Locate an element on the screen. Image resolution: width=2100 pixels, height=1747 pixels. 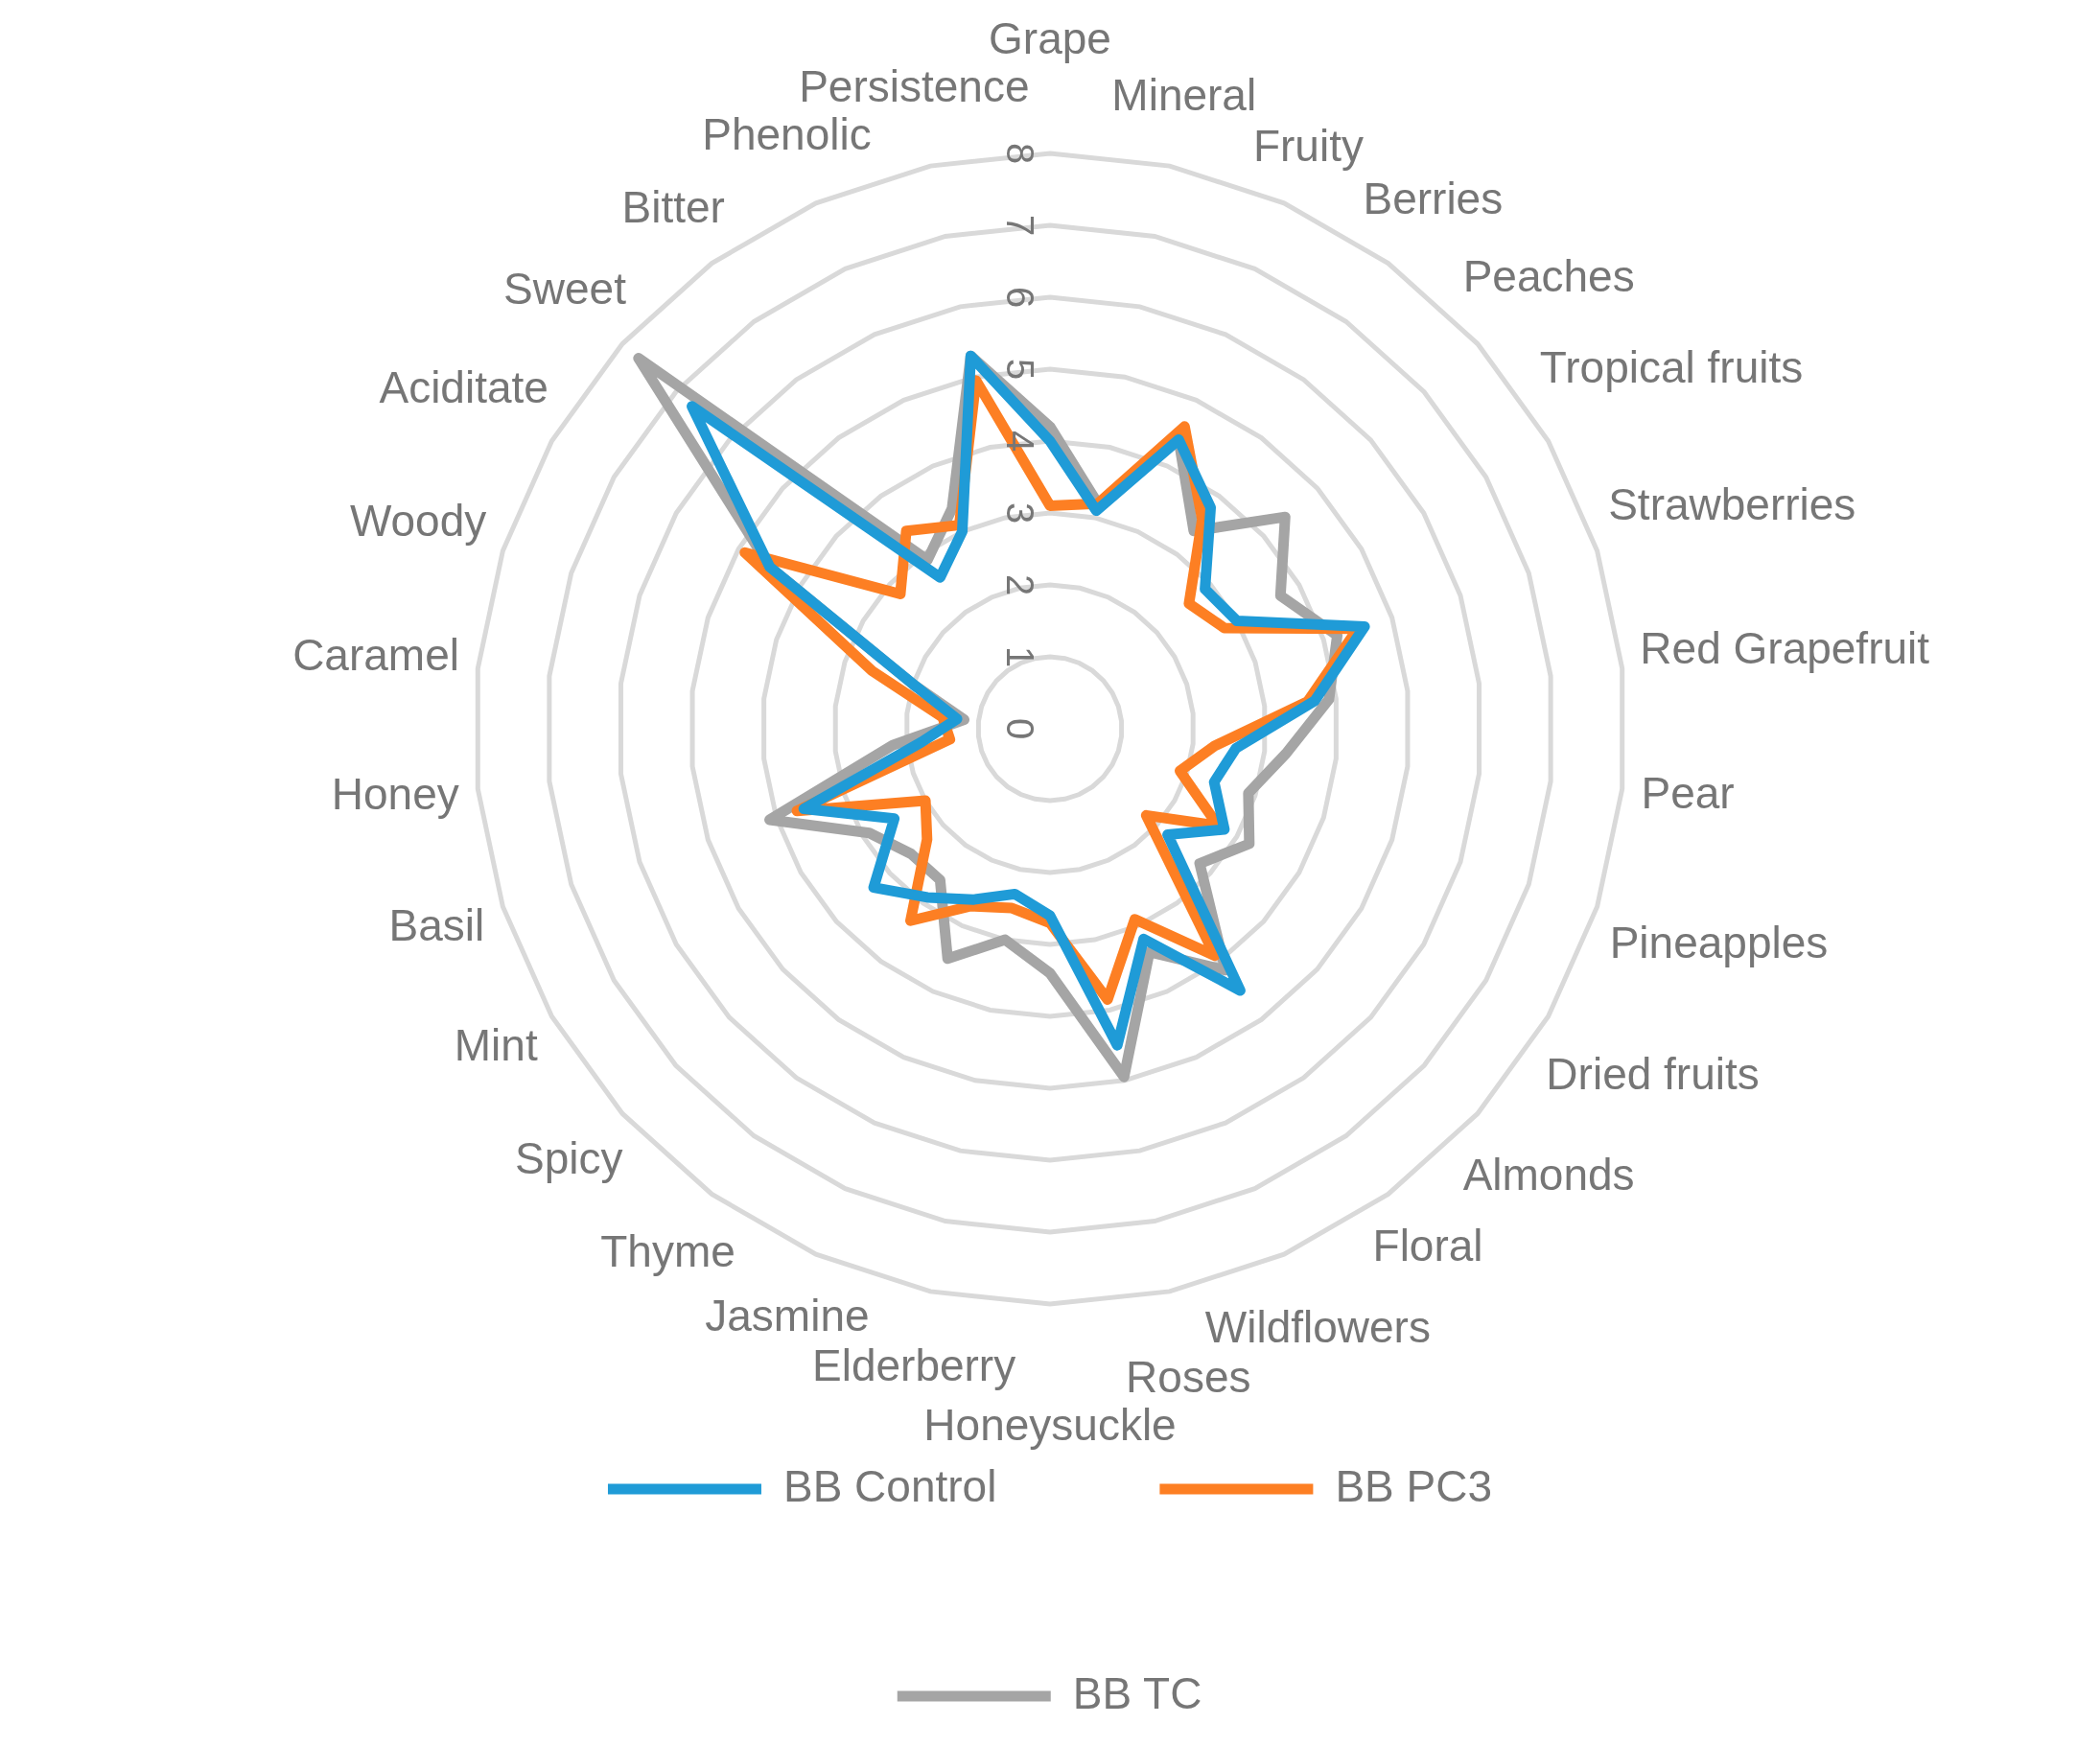
spoke-label: Mineral is located at coordinates (1184, 95).